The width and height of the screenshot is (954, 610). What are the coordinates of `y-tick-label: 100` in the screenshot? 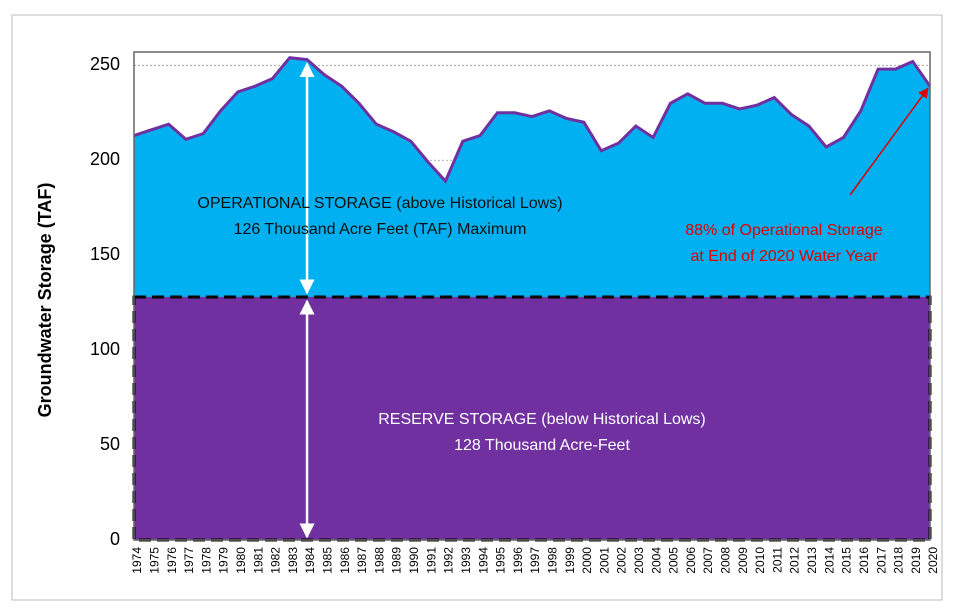 It's located at (105, 349).